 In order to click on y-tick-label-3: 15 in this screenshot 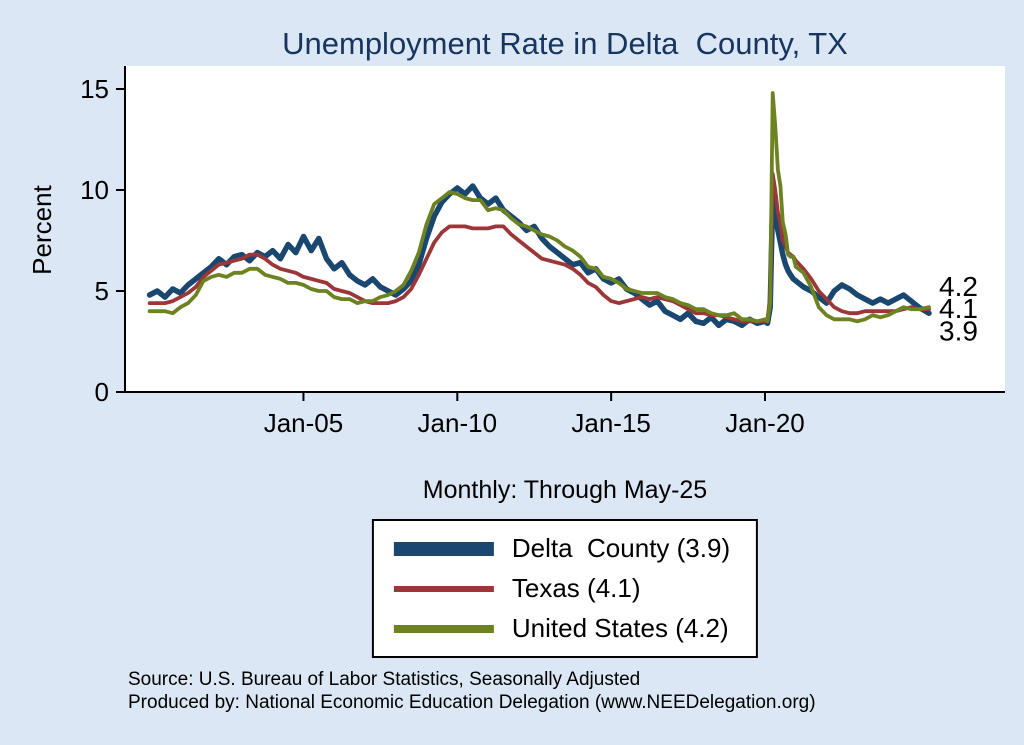, I will do `click(94, 89)`.